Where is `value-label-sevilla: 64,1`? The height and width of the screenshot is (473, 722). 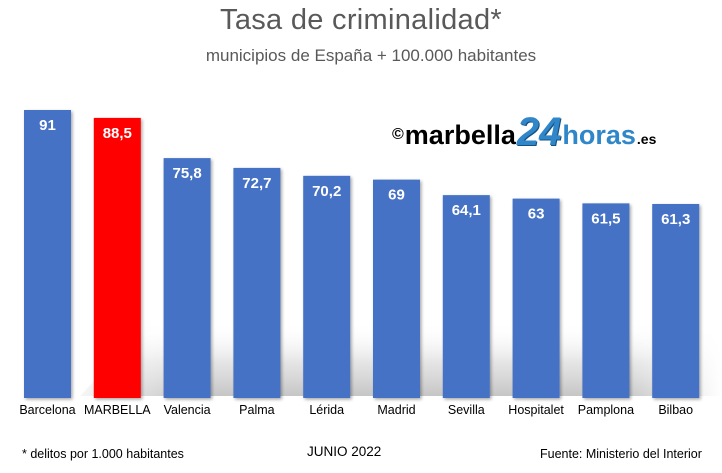 value-label-sevilla: 64,1 is located at coordinates (466, 210).